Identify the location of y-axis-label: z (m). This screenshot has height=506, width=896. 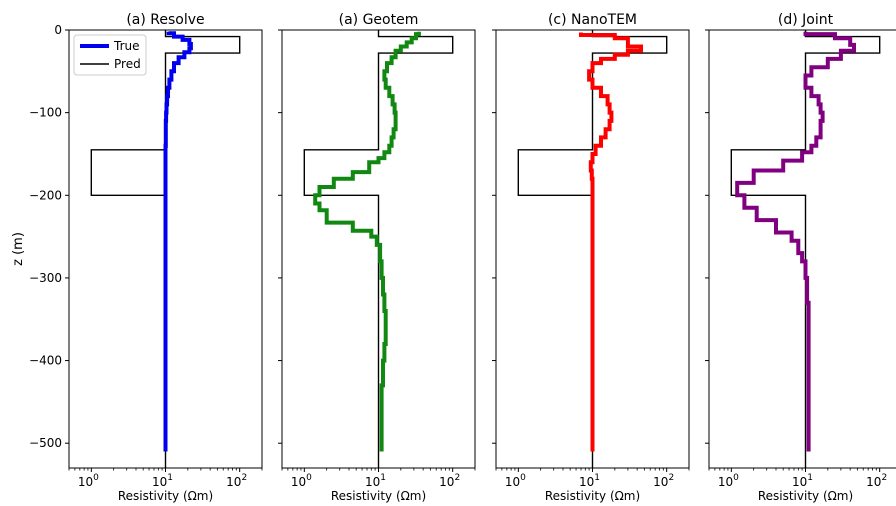
(18, 249).